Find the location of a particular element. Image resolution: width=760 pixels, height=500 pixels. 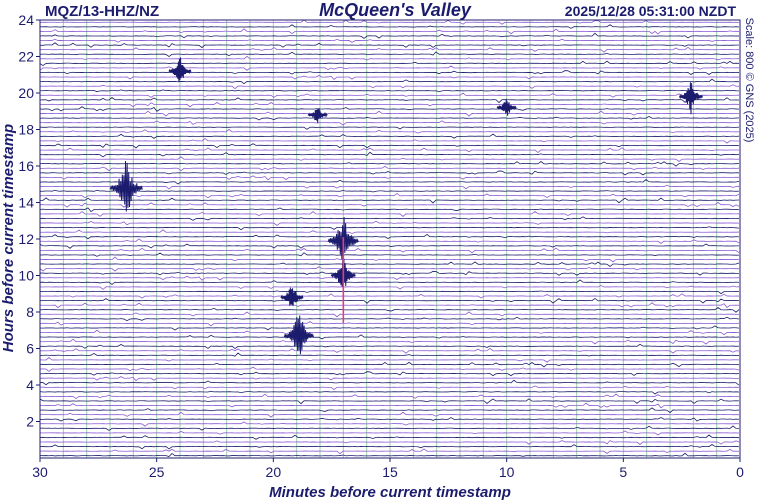

scale-note: Scale: 800 © GNS (2025) is located at coordinates (749, 80).